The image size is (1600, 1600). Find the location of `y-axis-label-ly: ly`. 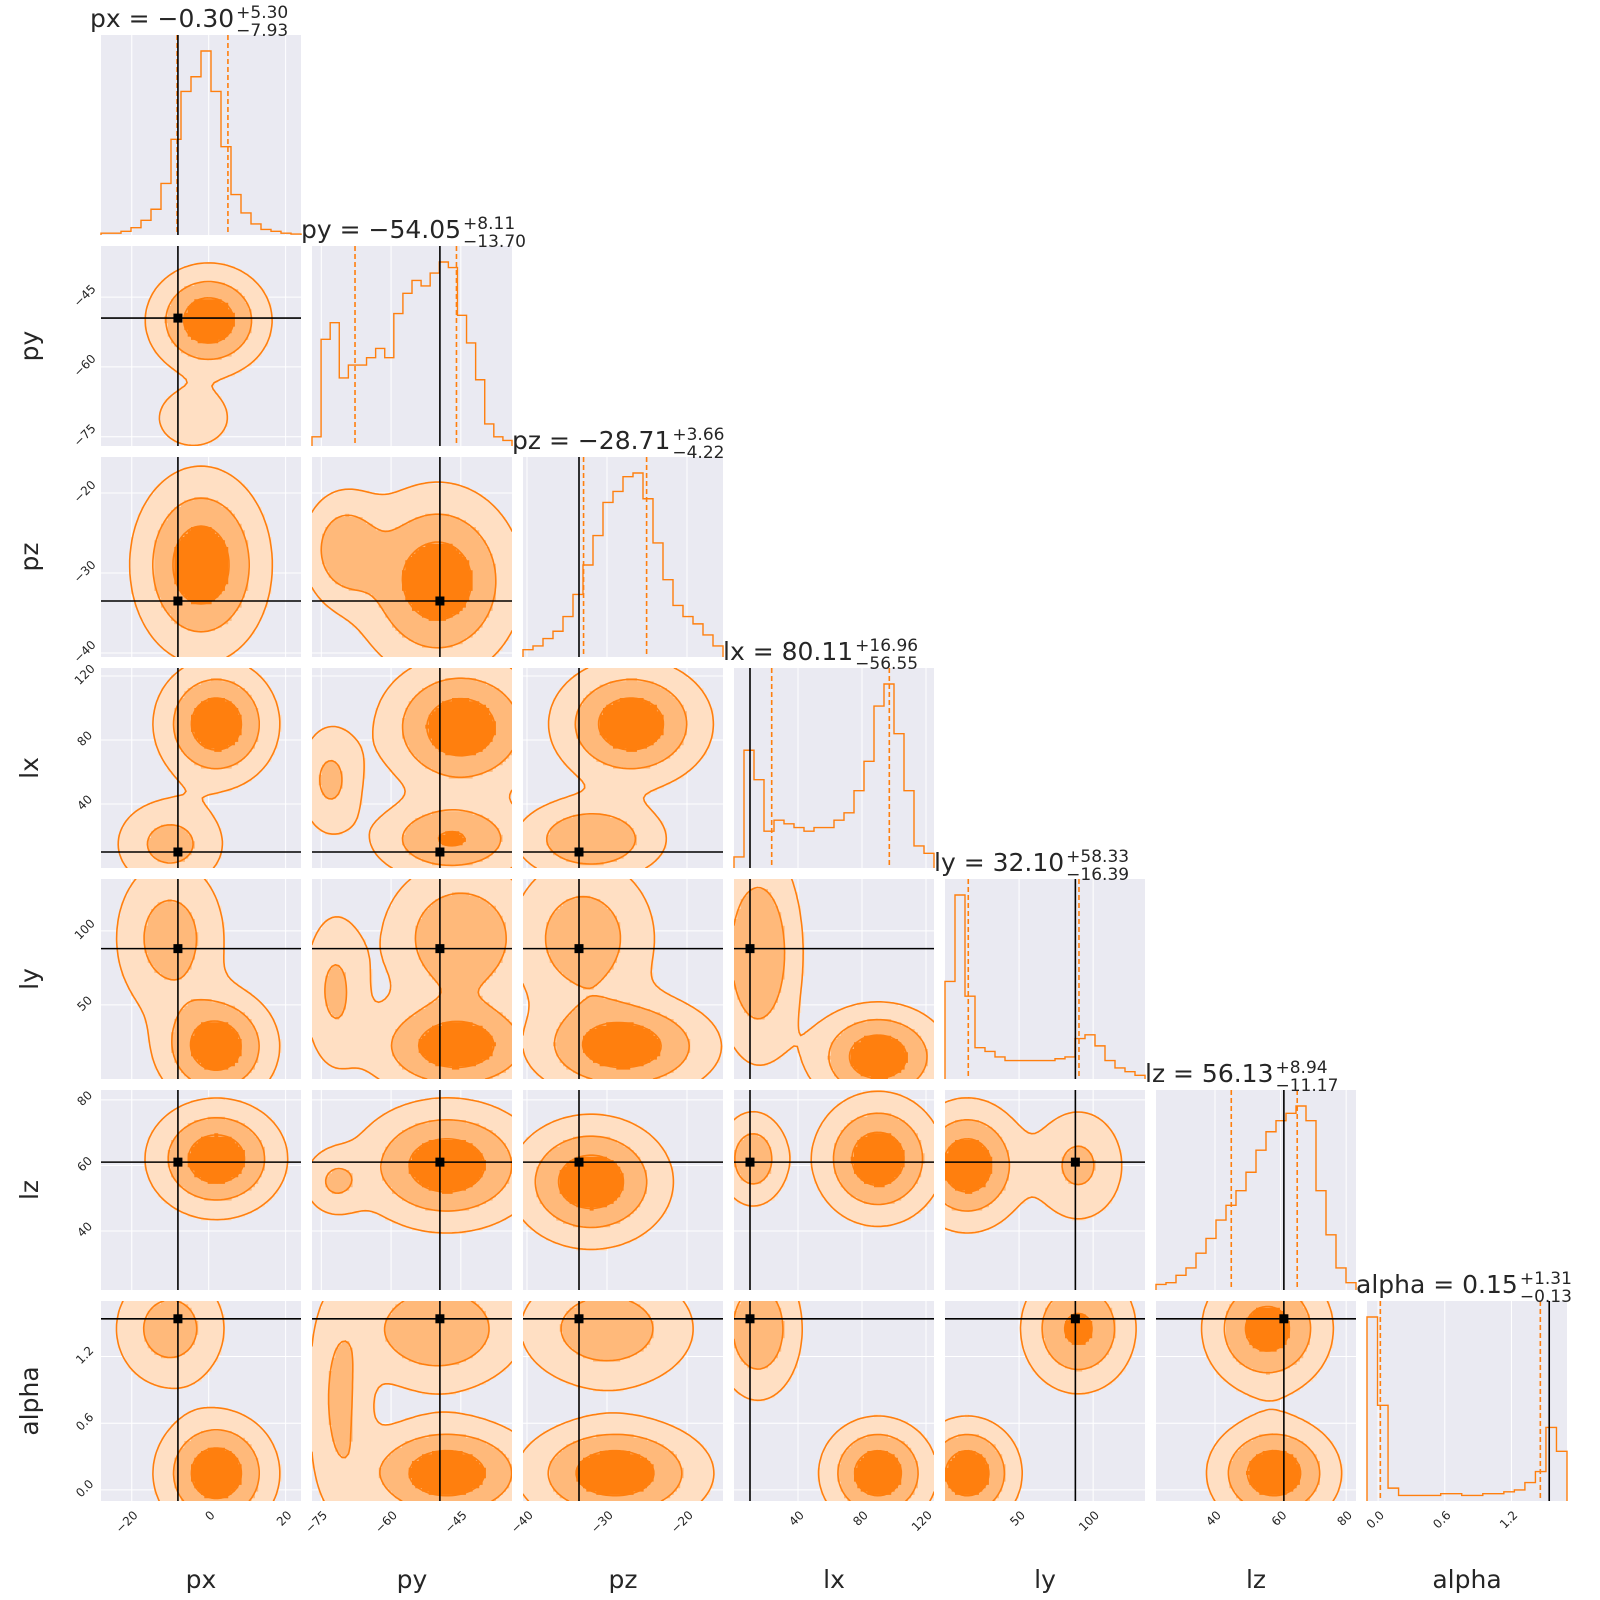

y-axis-label-ly: ly is located at coordinates (29, 979).